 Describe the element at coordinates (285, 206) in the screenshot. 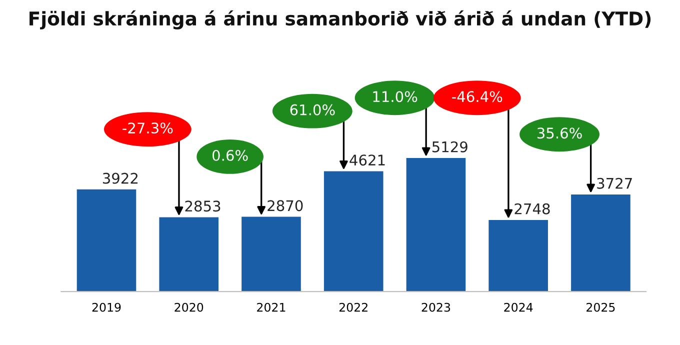

I see `data-label: 2870` at that location.